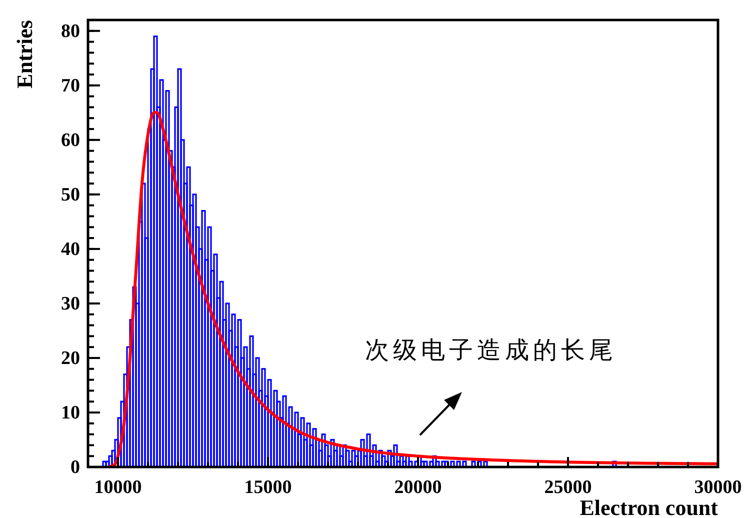  Describe the element at coordinates (70, 413) in the screenshot. I see `y-tick-label: 10` at that location.